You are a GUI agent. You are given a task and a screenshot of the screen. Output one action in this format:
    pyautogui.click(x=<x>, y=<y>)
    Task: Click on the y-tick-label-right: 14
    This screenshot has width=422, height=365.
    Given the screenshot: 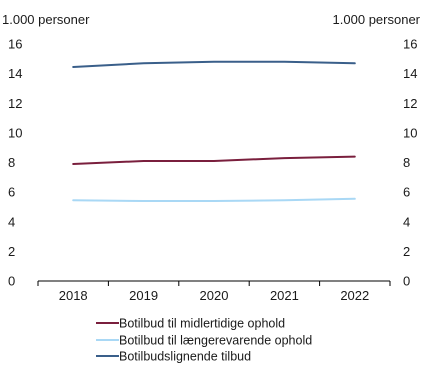 What is the action you would take?
    pyautogui.click(x=410, y=73)
    